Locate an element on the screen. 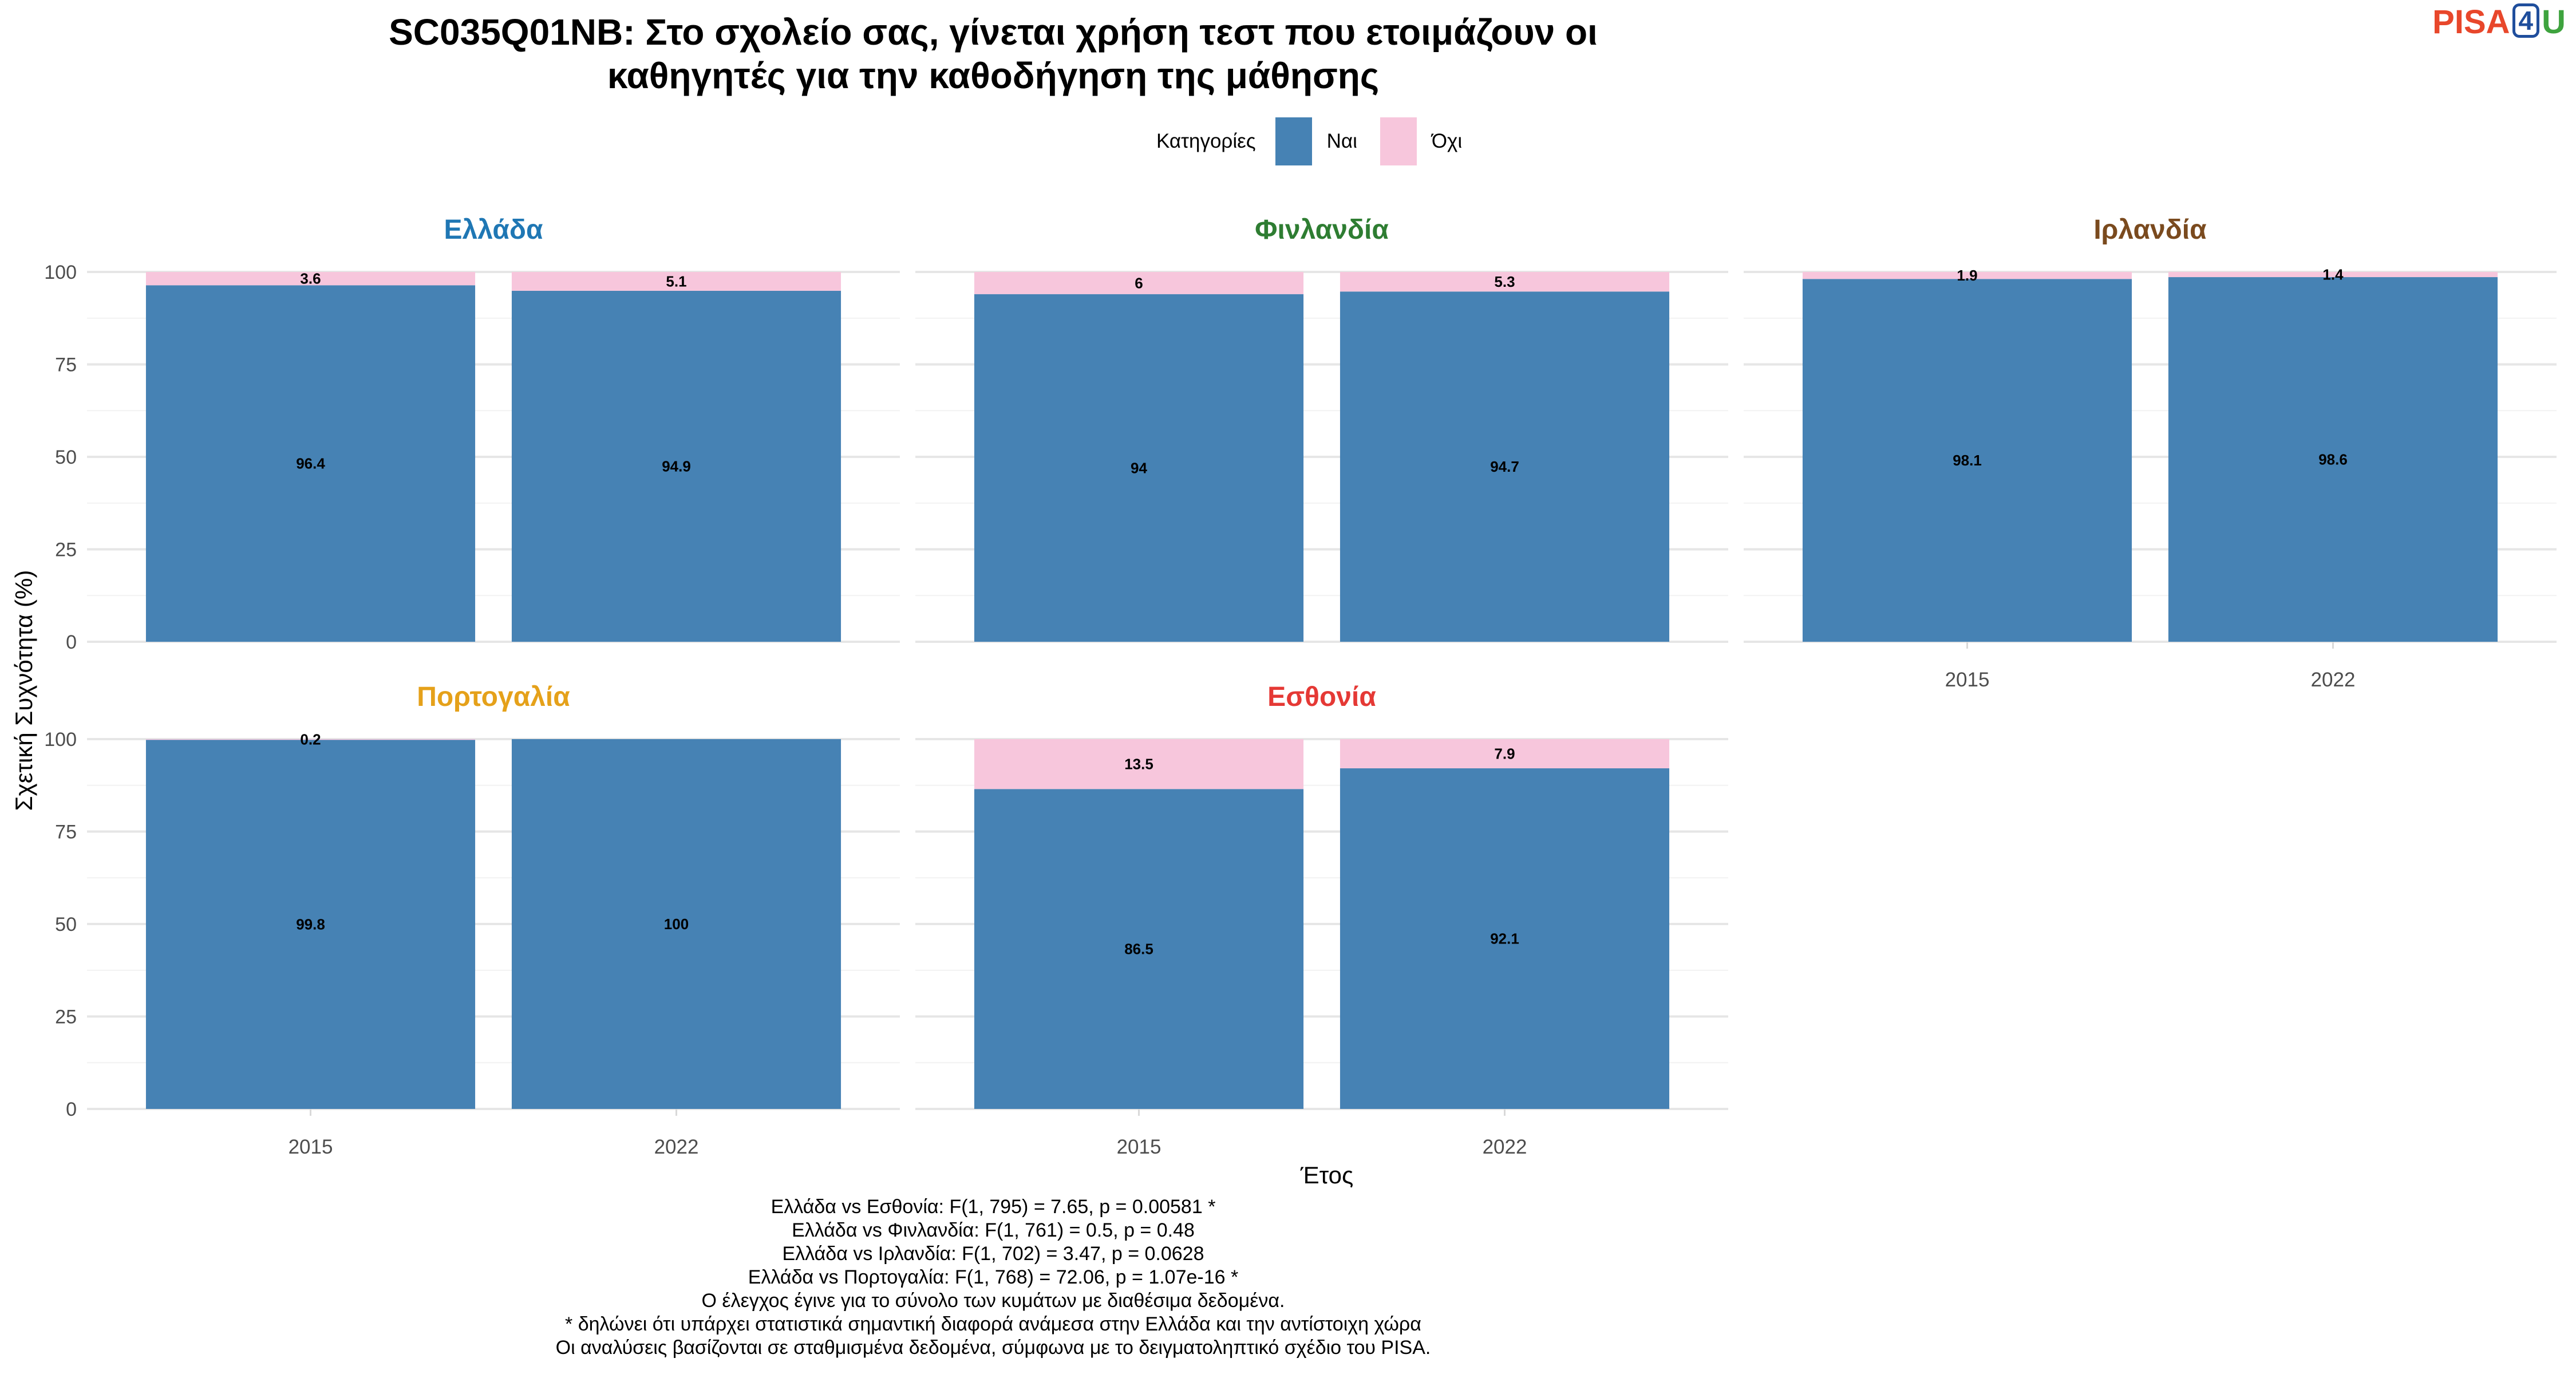 The width and height of the screenshot is (2576, 1374). bar-no-ελλάδα-2015 is located at coordinates (310, 279).